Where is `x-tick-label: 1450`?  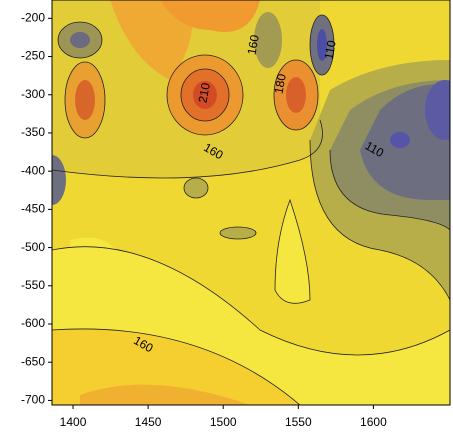
x-tick-label: 1450 is located at coordinates (148, 422).